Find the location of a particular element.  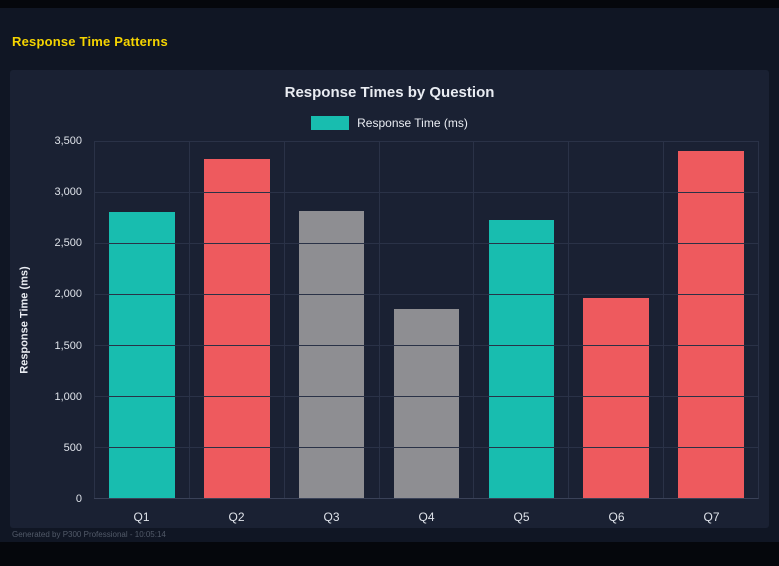

bar-column-q7 is located at coordinates (710, 319).